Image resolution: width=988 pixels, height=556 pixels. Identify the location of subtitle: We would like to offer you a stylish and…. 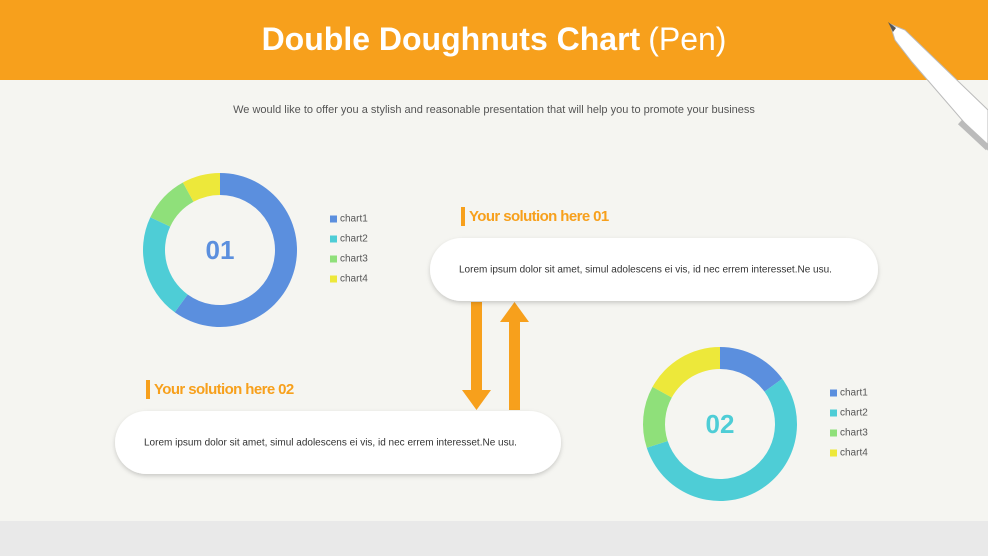
(494, 110).